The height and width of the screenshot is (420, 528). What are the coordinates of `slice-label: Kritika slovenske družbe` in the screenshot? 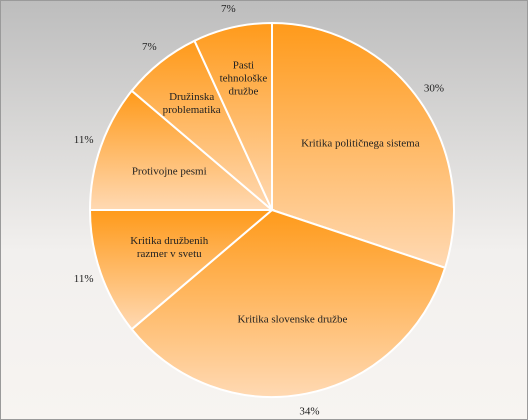 It's located at (292, 319).